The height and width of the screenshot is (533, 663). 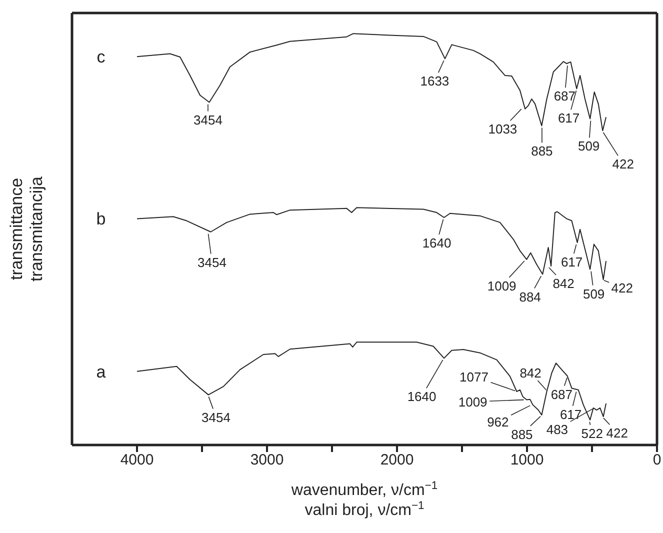 I want to click on annotation: 483, so click(x=557, y=429).